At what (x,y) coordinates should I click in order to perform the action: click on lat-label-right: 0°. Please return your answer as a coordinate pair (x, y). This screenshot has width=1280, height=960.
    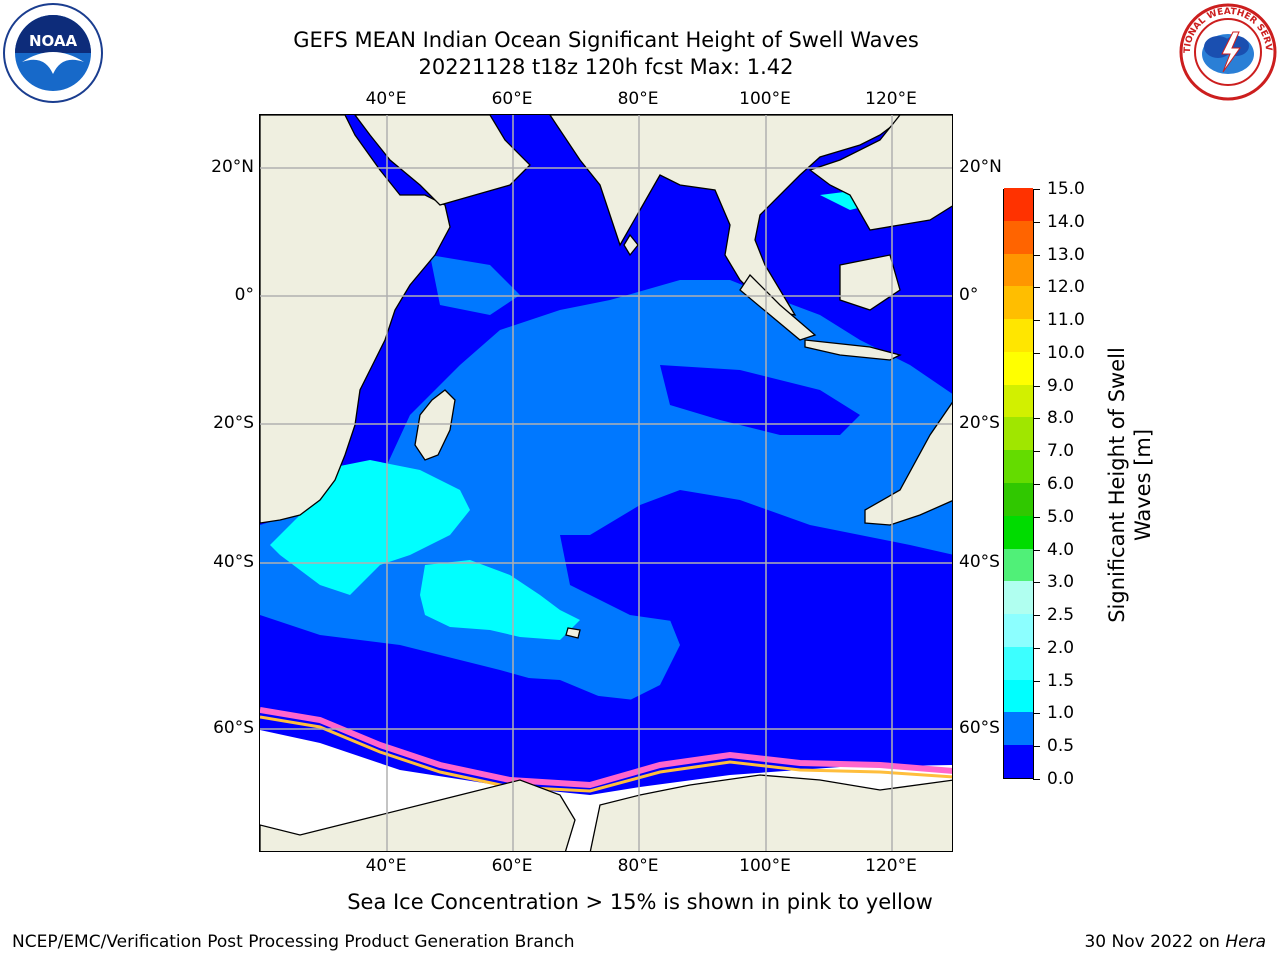
    Looking at the image, I should click on (969, 295).